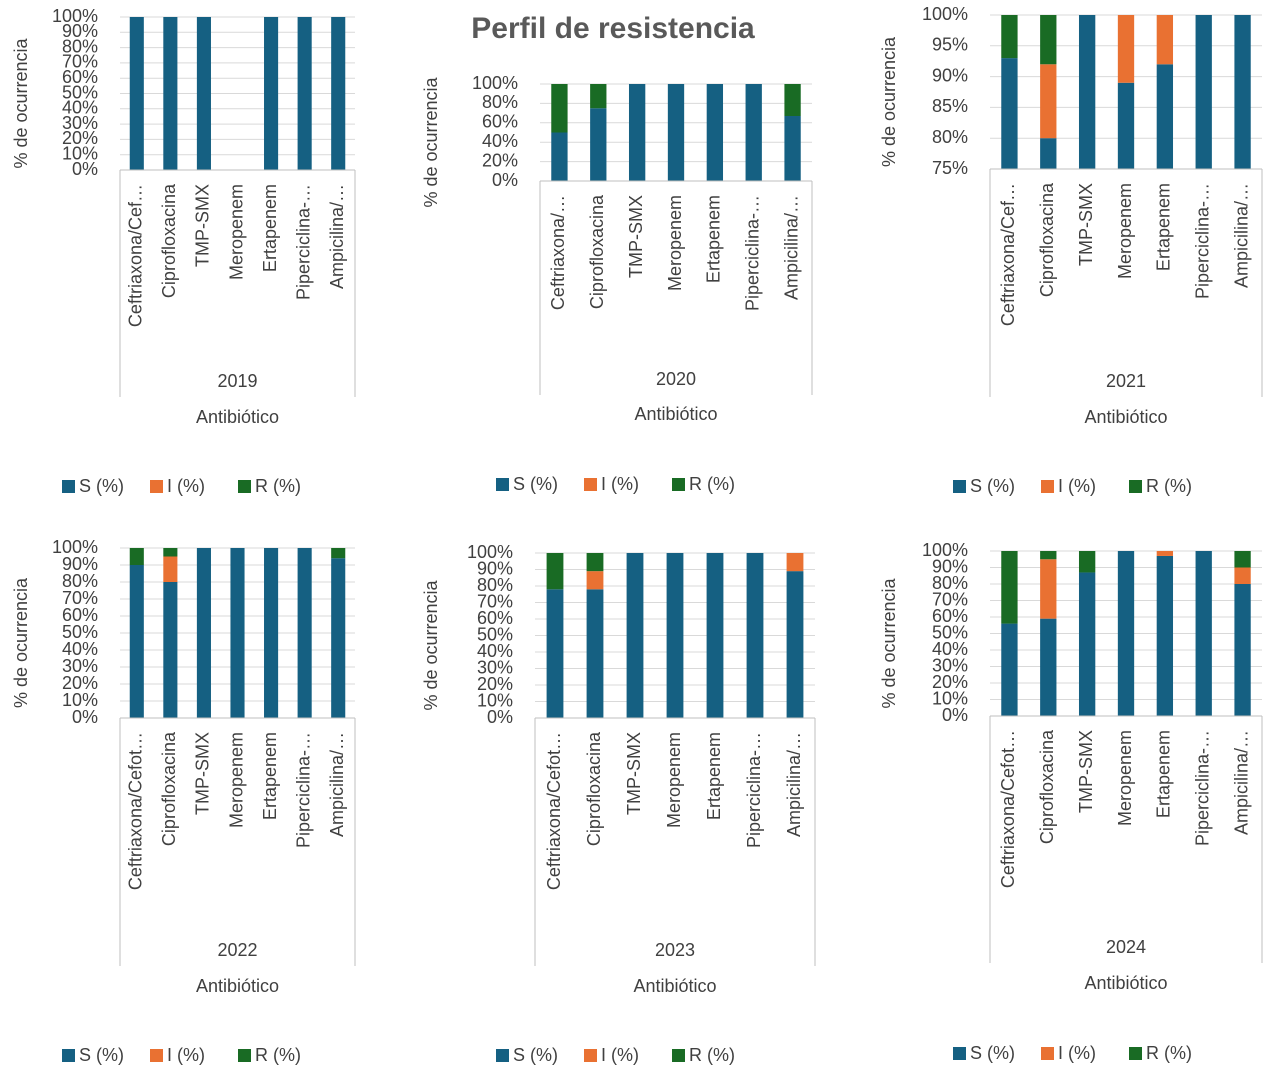  I want to click on page-title: Perfil de resistencia, so click(613, 28).